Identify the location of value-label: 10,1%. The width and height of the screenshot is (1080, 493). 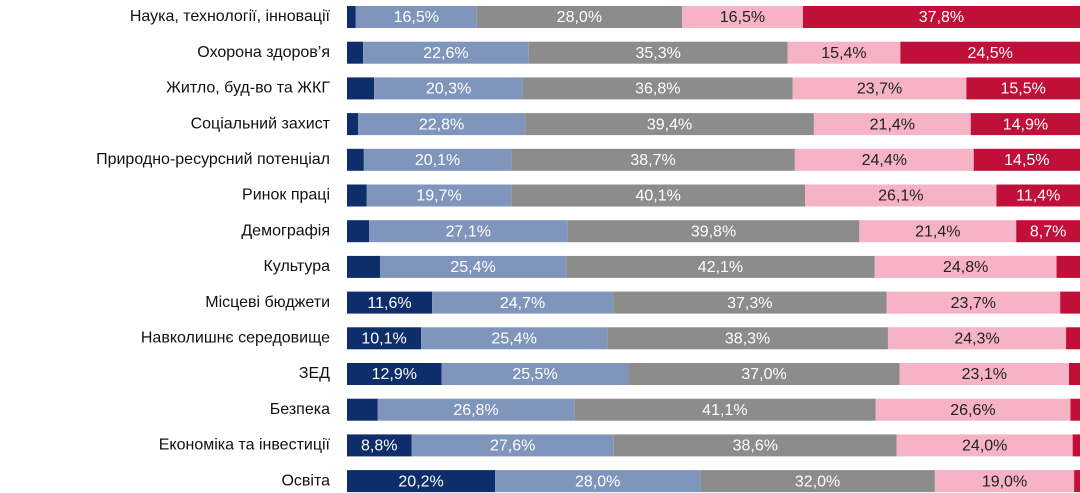
(383, 339).